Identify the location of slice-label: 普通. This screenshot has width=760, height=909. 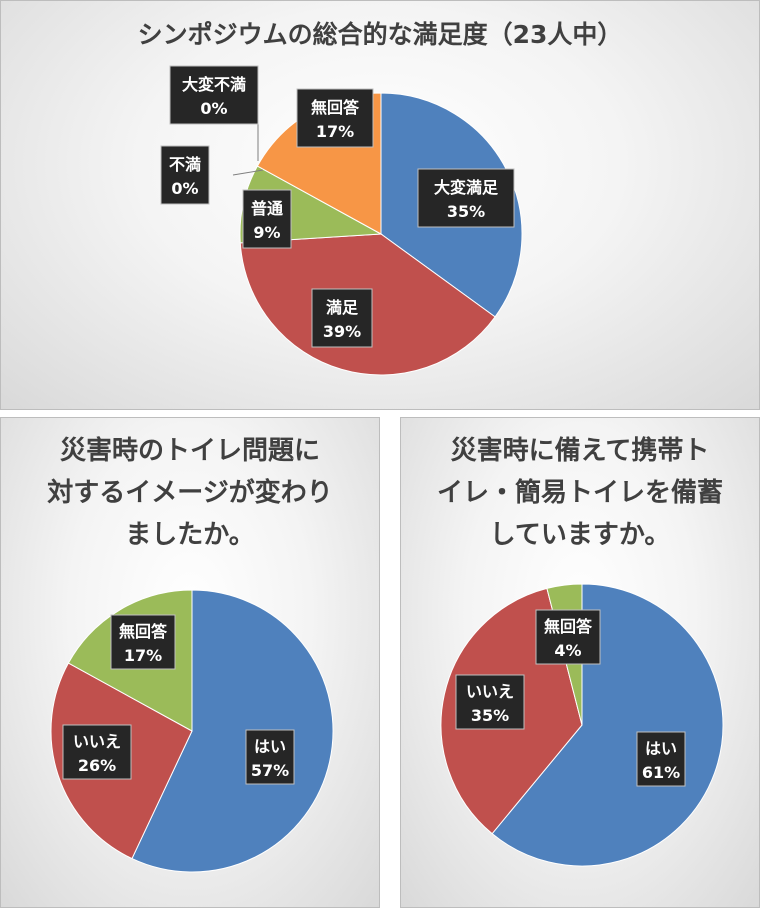
(267, 208).